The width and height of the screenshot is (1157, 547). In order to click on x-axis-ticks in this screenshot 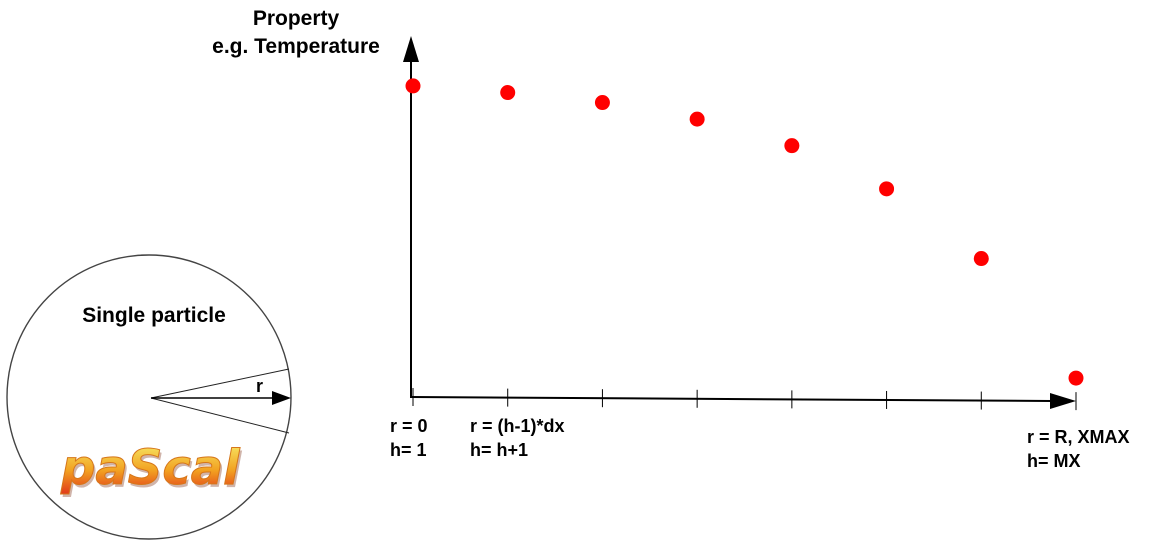, I will do `click(744, 399)`.